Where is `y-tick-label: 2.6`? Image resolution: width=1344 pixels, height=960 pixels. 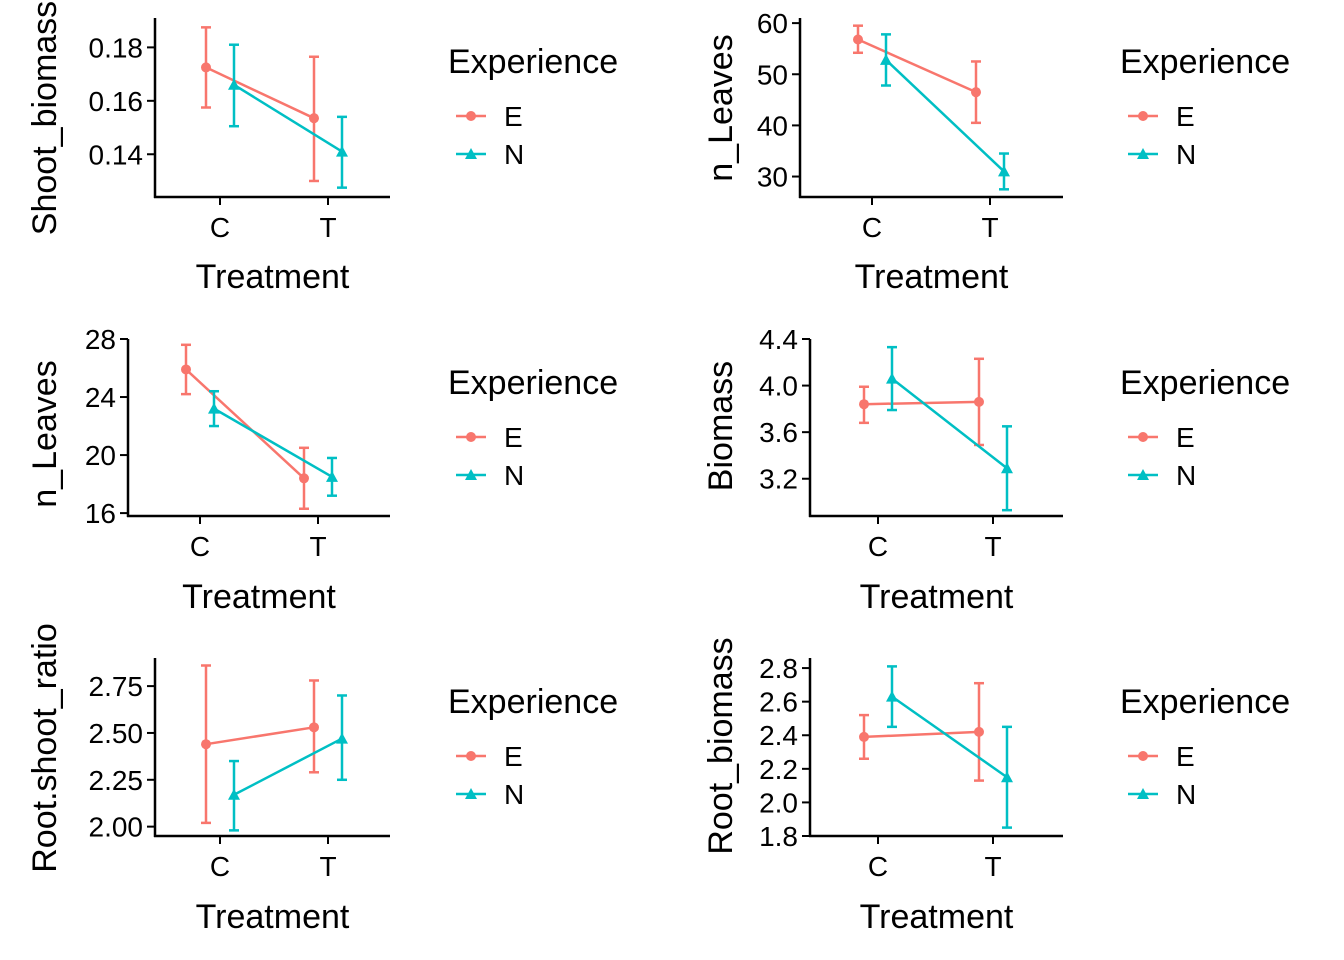
y-tick-label: 2.6 is located at coordinates (778, 702).